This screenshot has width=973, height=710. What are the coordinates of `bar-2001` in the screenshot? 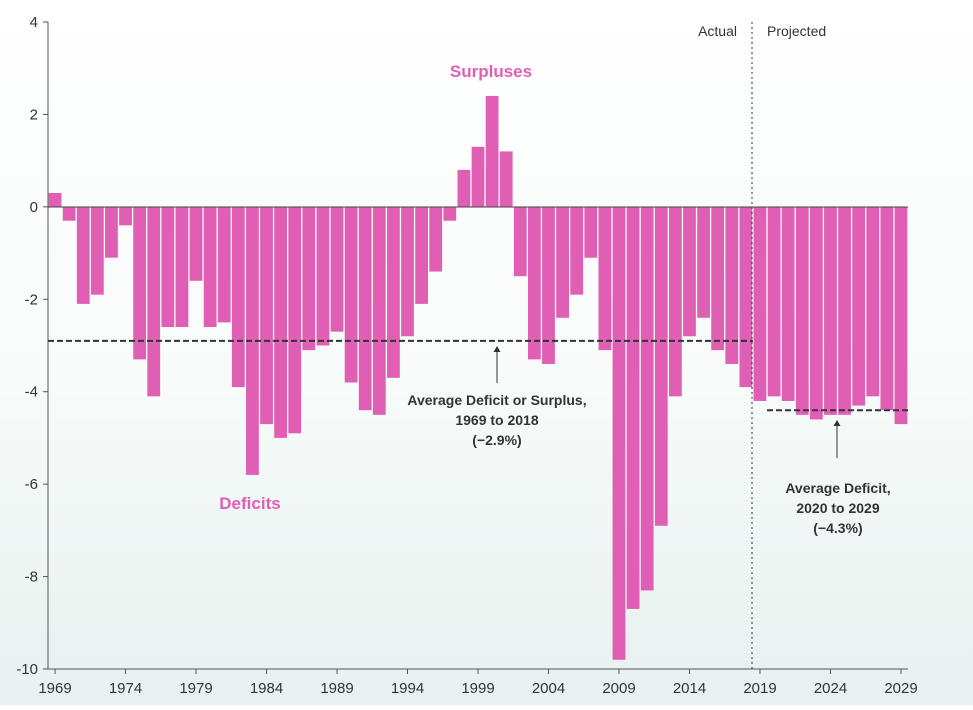 It's located at (506, 179).